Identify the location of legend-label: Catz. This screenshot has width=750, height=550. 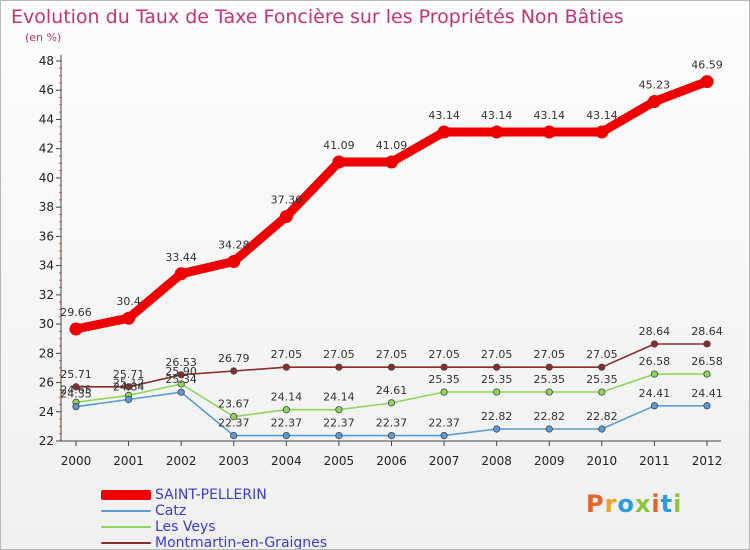
(171, 511).